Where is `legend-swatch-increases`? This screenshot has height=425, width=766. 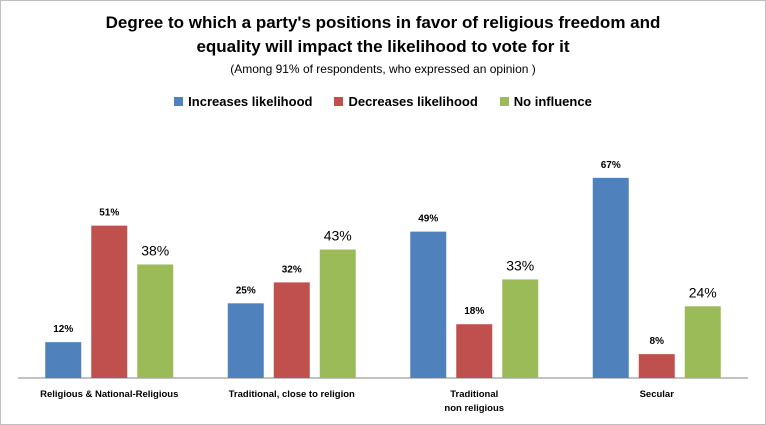 legend-swatch-increases is located at coordinates (179, 101).